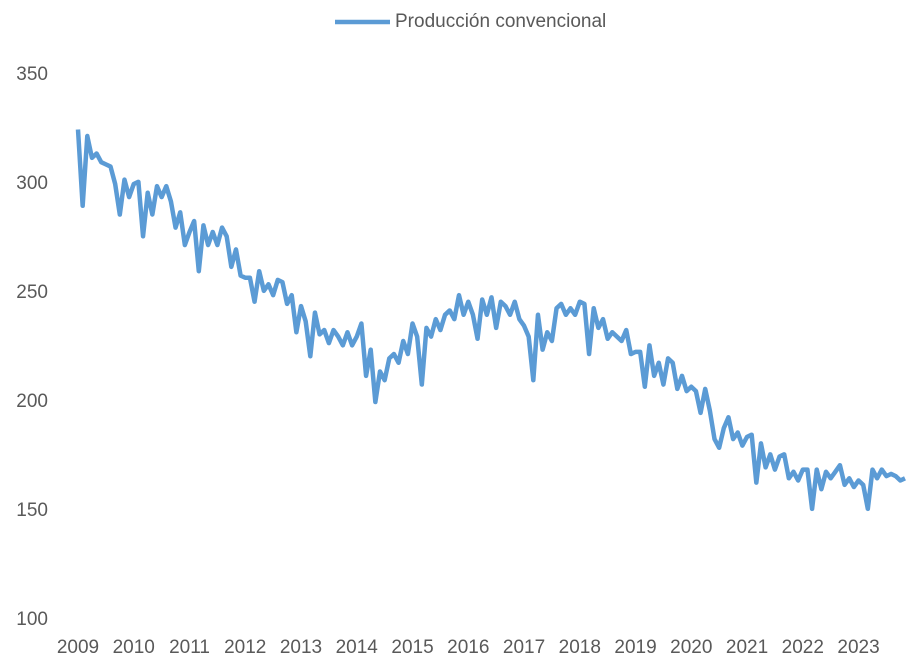  I want to click on x-tick-label: 2018, so click(580, 647).